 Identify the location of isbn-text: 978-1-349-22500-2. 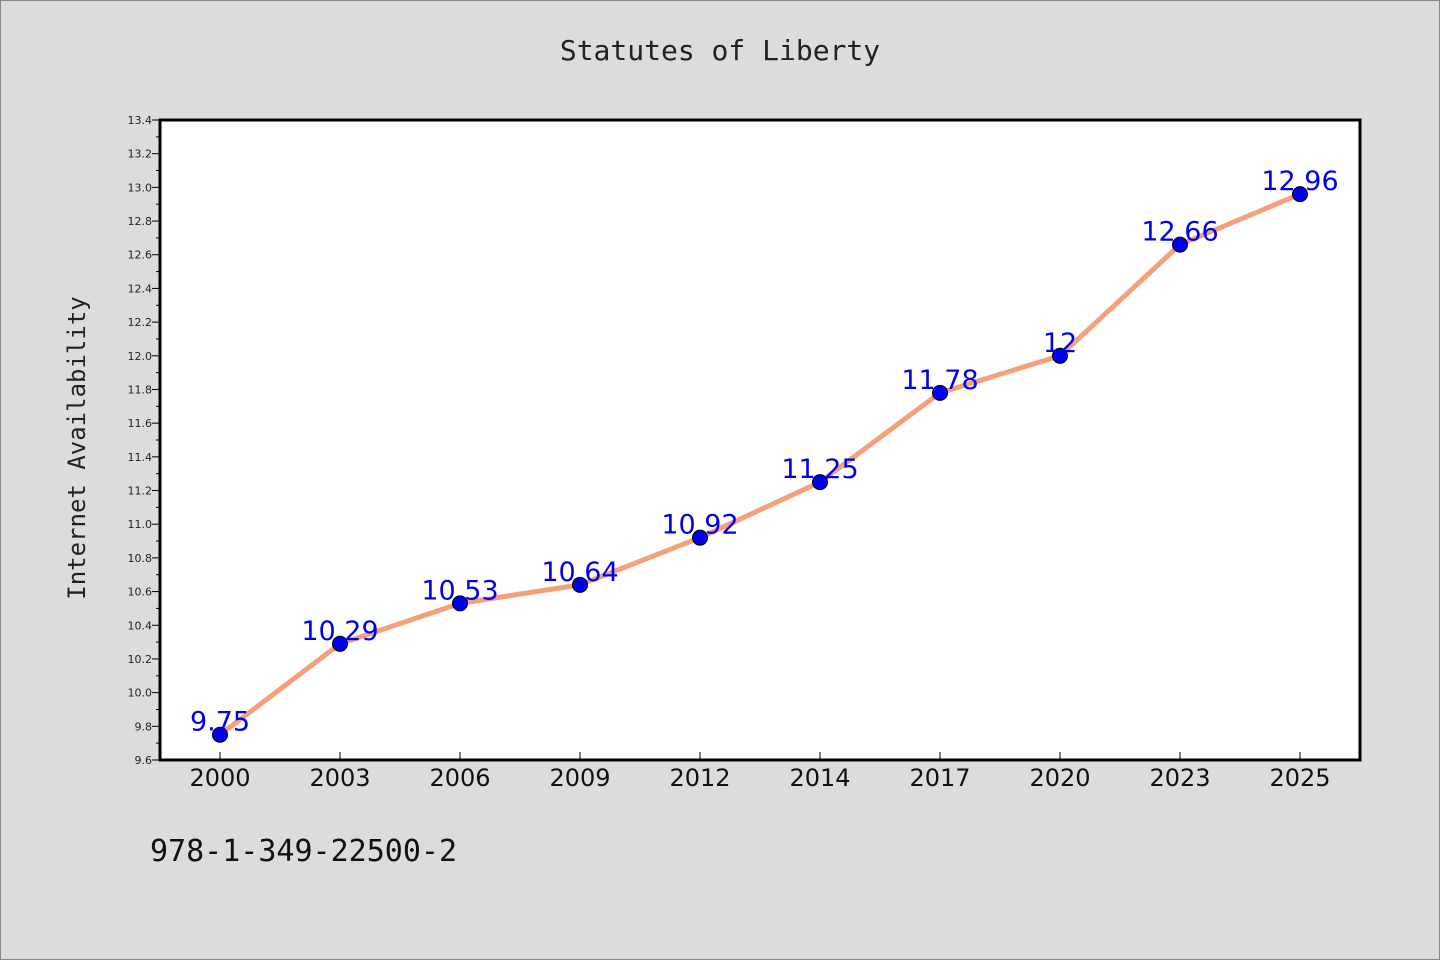
(304, 851).